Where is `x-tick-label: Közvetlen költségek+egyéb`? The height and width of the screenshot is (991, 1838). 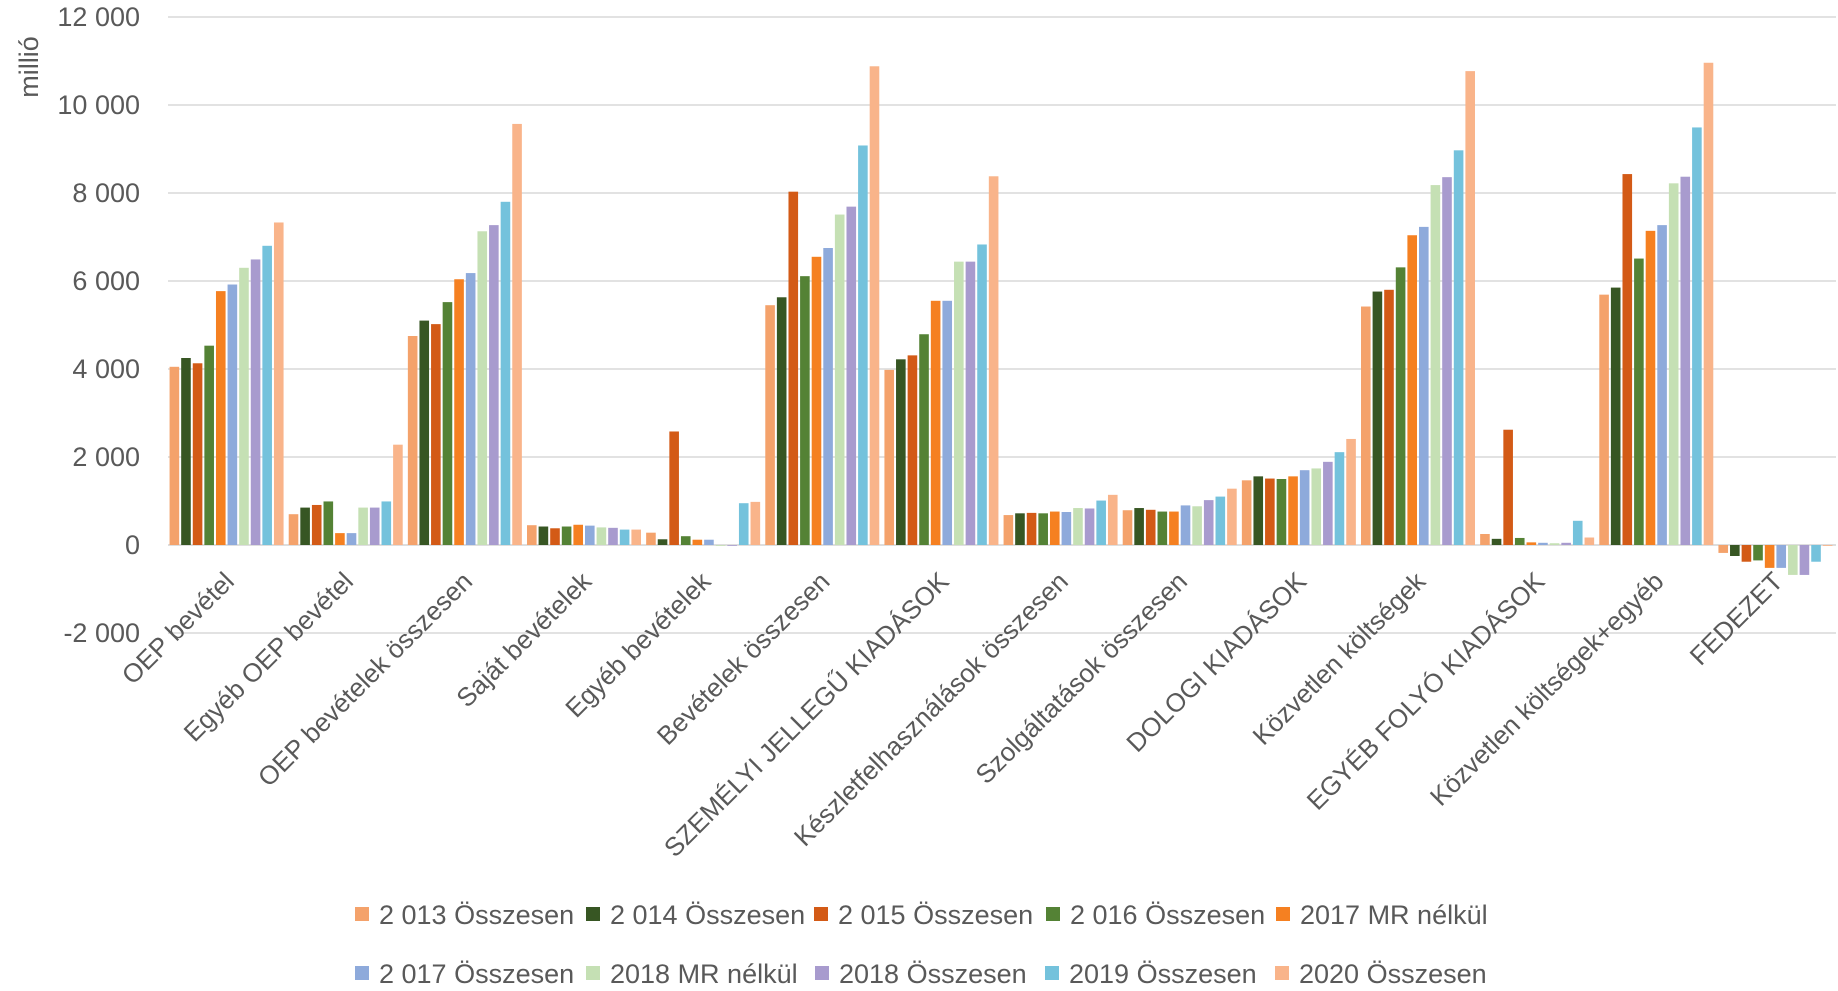
x-tick-label: Közvetlen költségek+egyéb is located at coordinates (1547, 689).